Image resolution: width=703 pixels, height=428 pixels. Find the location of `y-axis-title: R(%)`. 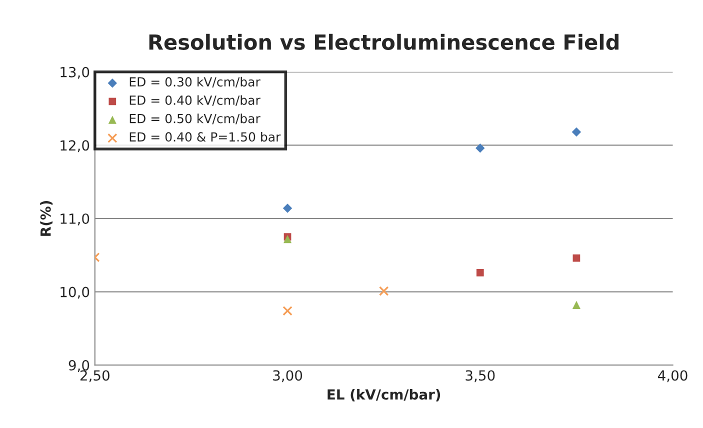

y-axis-title: R(%) is located at coordinates (46, 218).